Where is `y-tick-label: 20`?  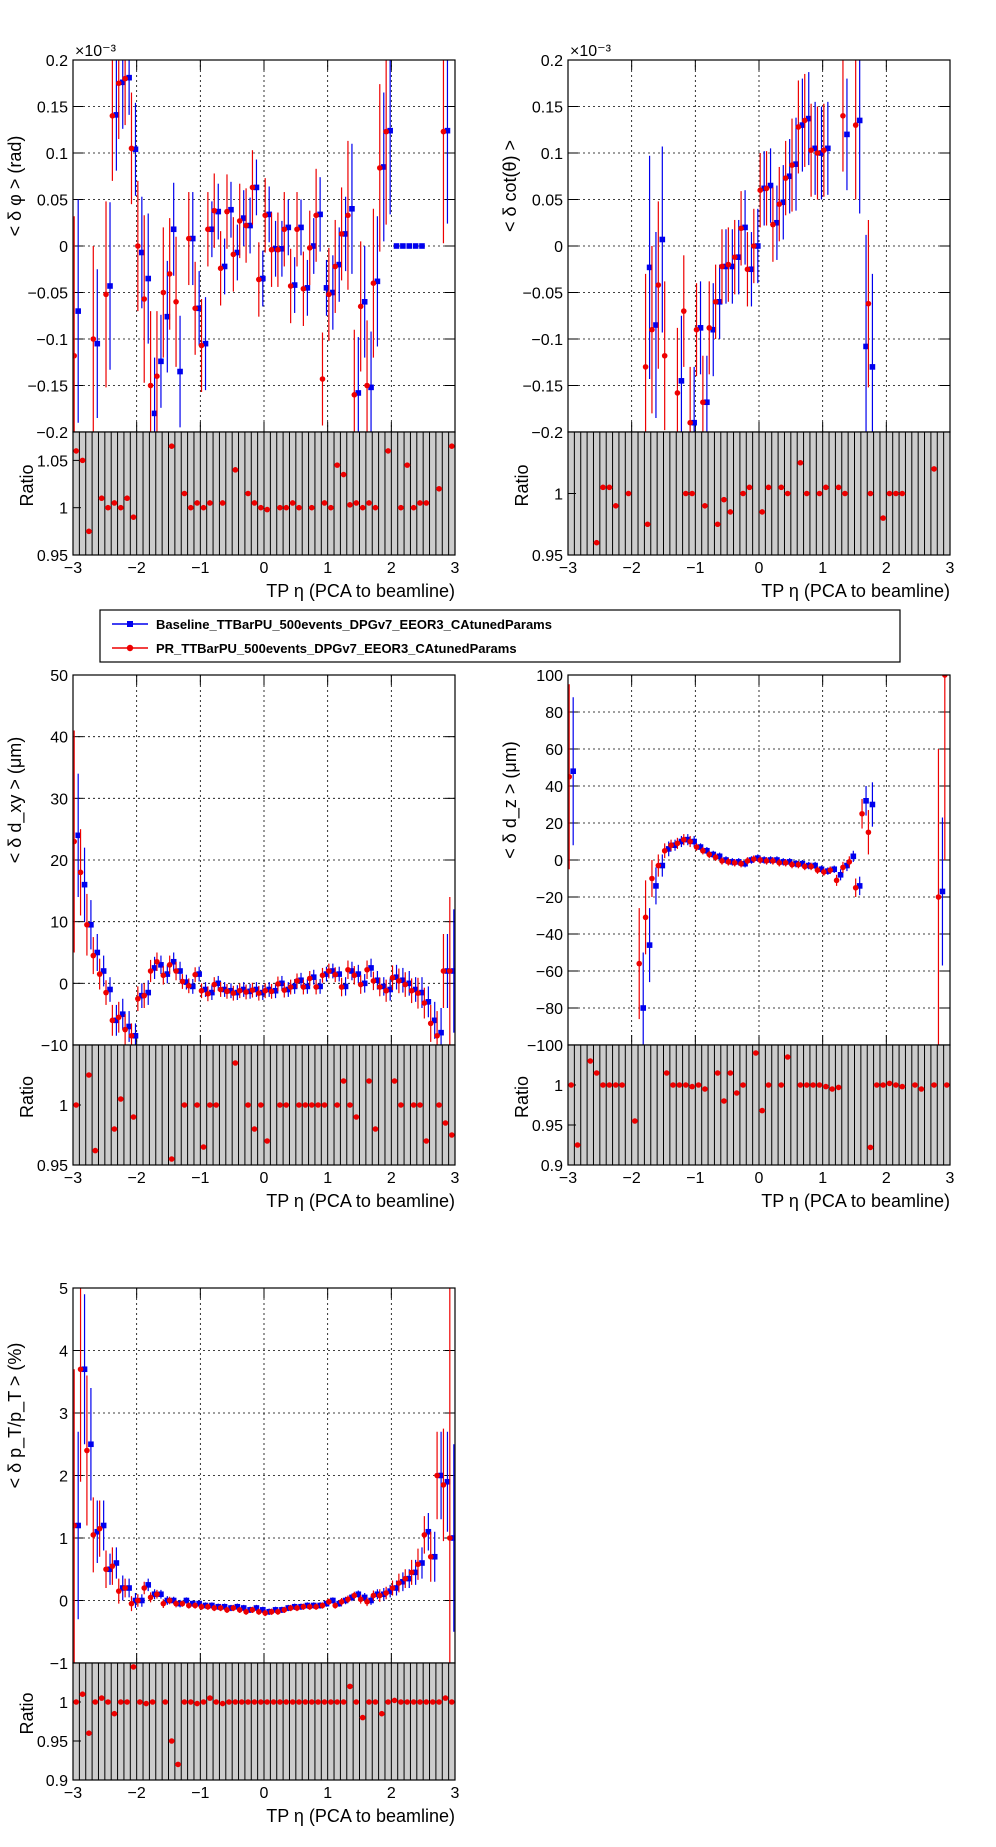 y-tick-label: 20 is located at coordinates (554, 824).